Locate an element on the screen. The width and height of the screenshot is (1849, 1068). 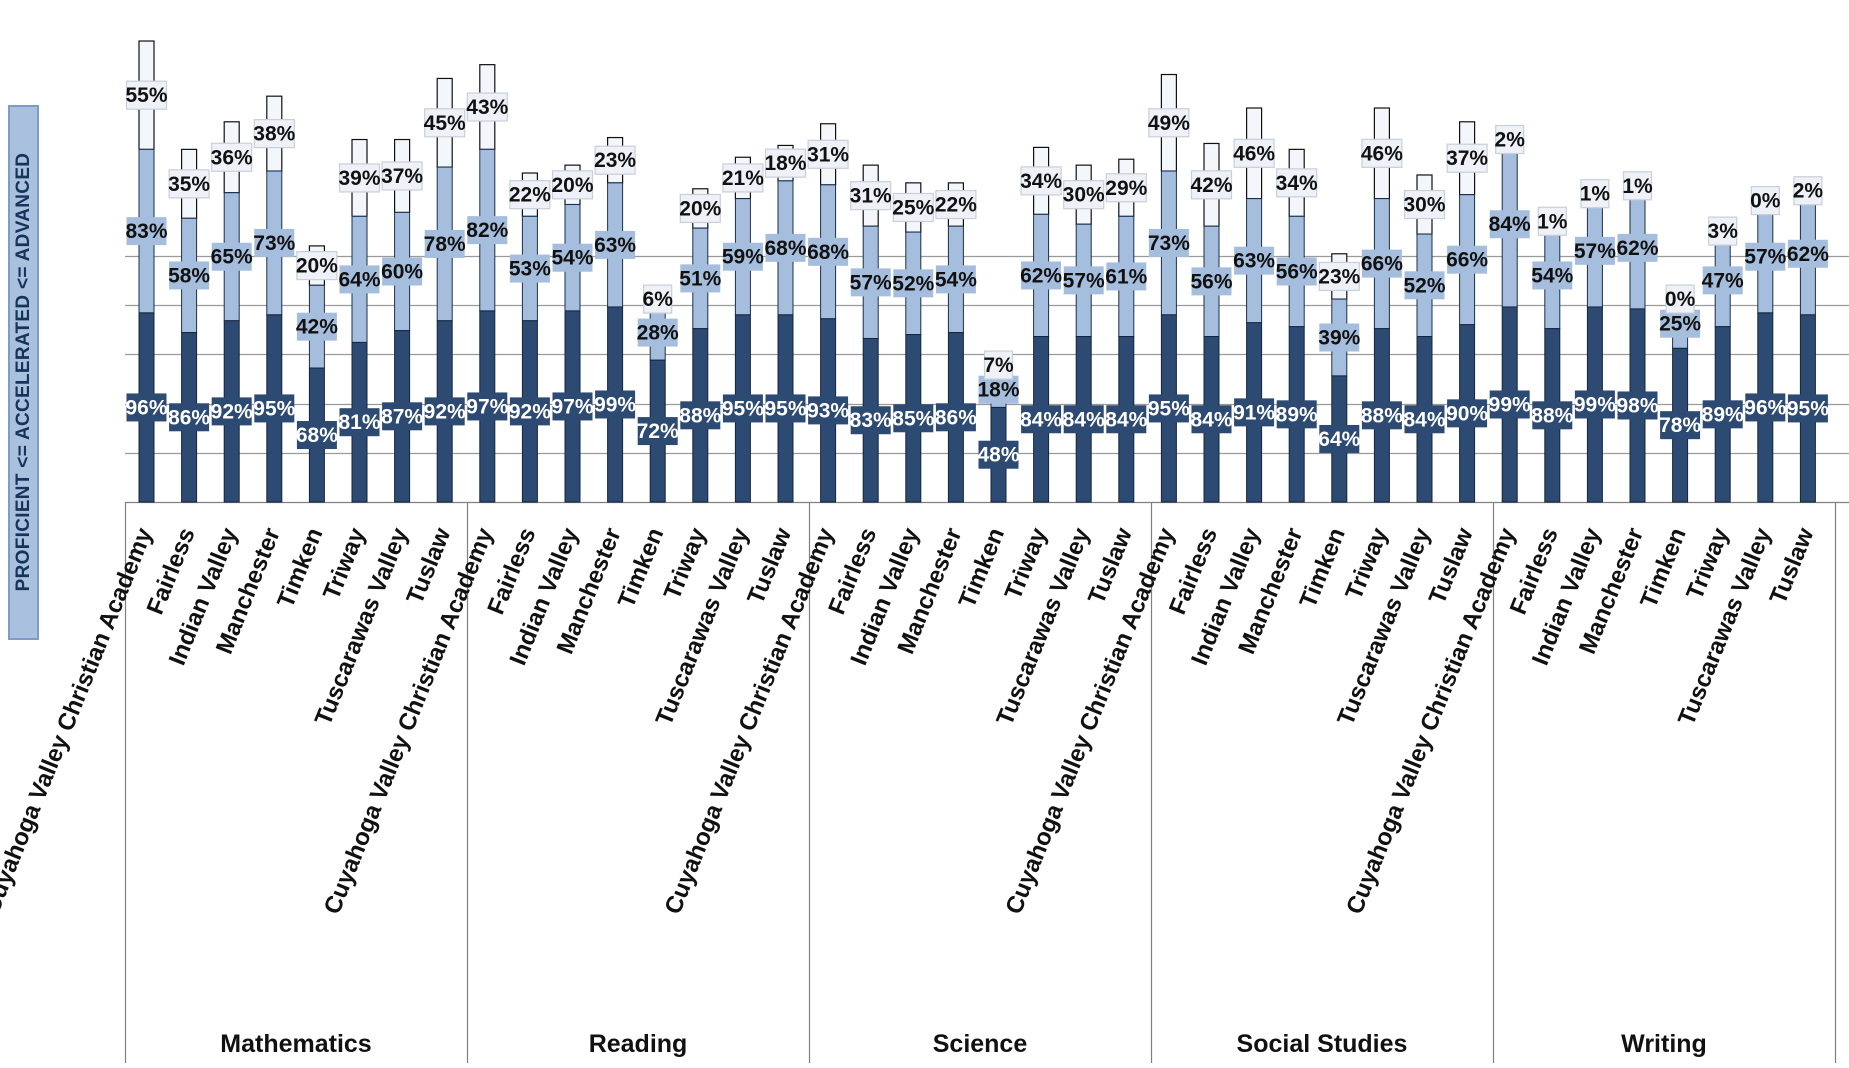
data-label-proficient: 86% is located at coordinates (189, 417).